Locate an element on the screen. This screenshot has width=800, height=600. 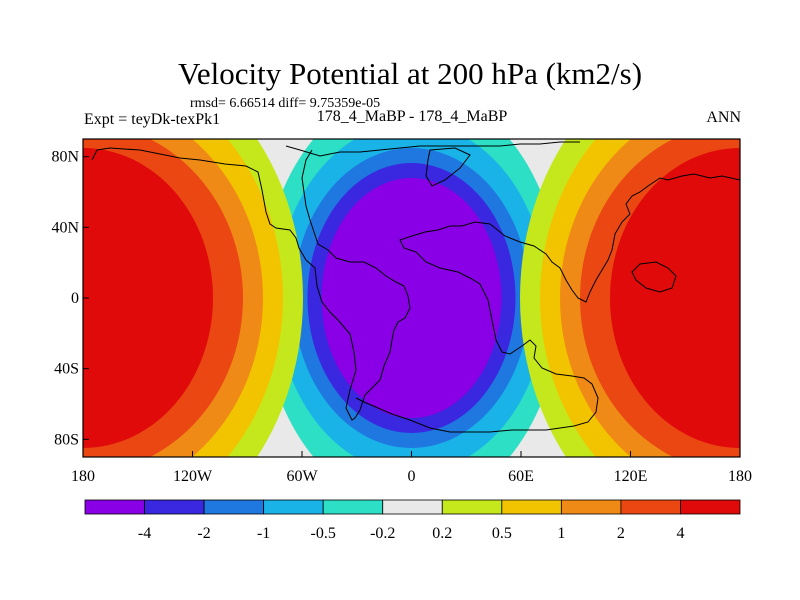
season-label: ANN is located at coordinates (723, 117).